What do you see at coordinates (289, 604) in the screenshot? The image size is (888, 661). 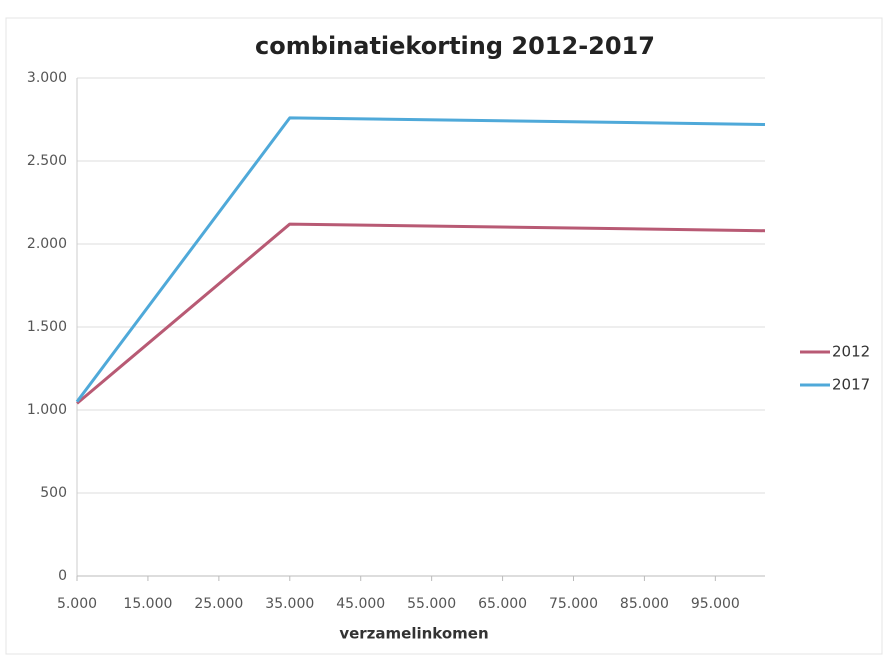 I see `x-tick-label: 35.000` at bounding box center [289, 604].